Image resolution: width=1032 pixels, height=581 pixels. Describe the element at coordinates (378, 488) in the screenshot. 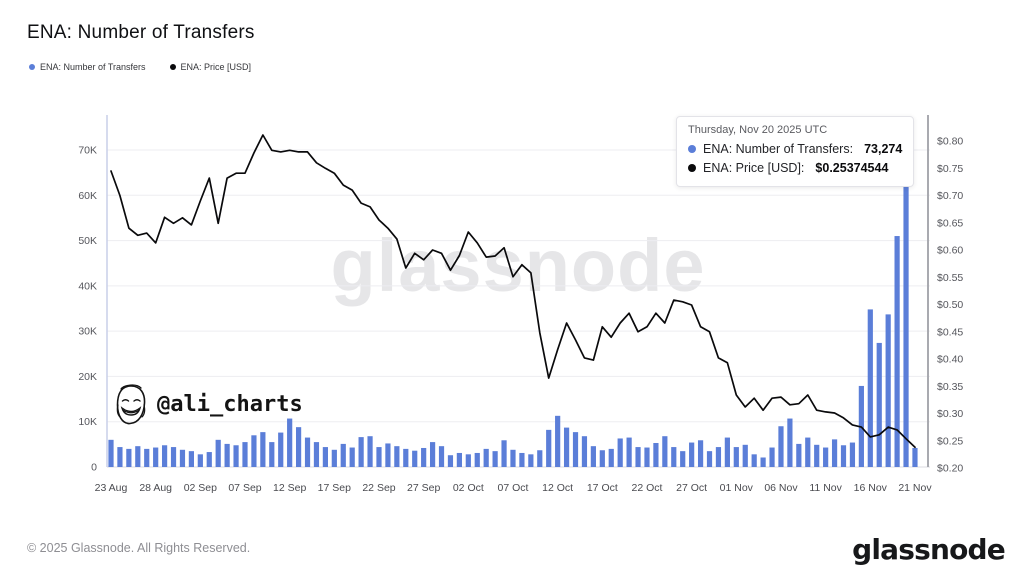

I see `x-tick-label: 22 Sep` at that location.